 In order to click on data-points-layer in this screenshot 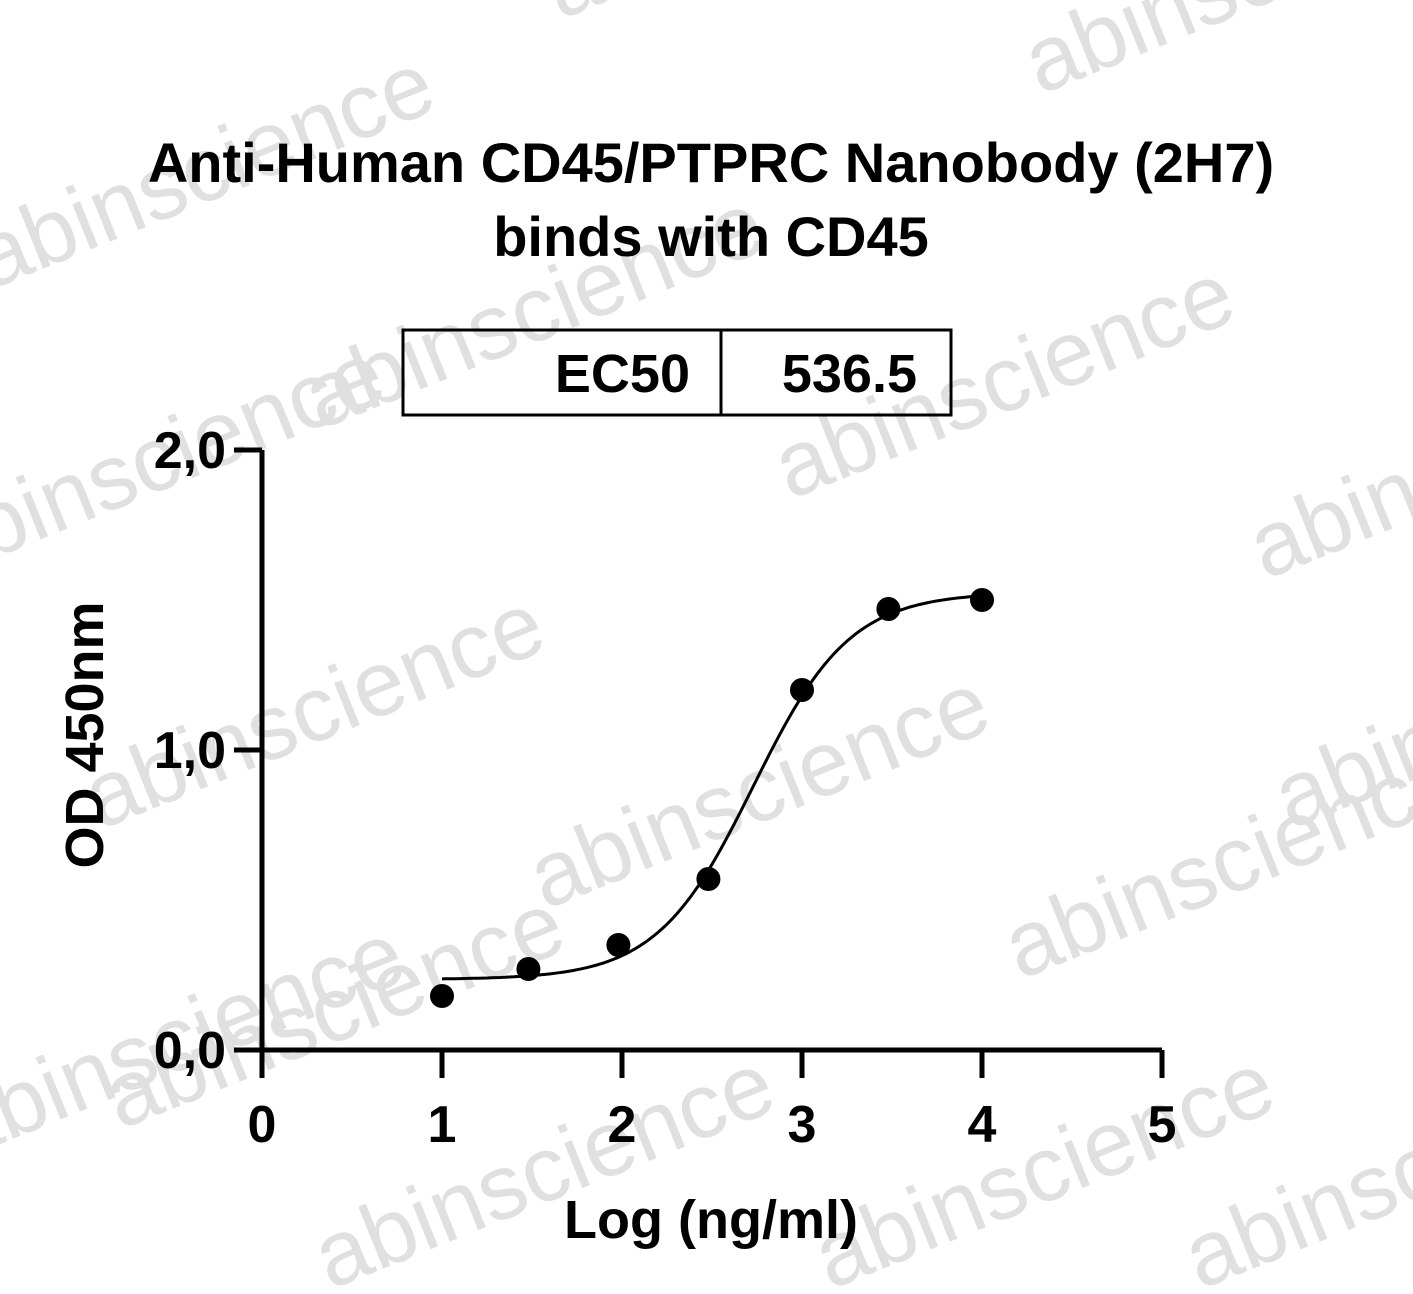, I will do `click(712, 798)`.